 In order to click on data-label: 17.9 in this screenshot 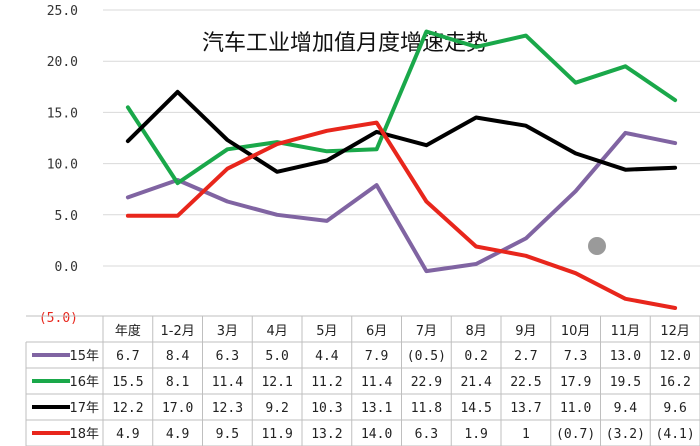, I will do `click(575, 382)`.